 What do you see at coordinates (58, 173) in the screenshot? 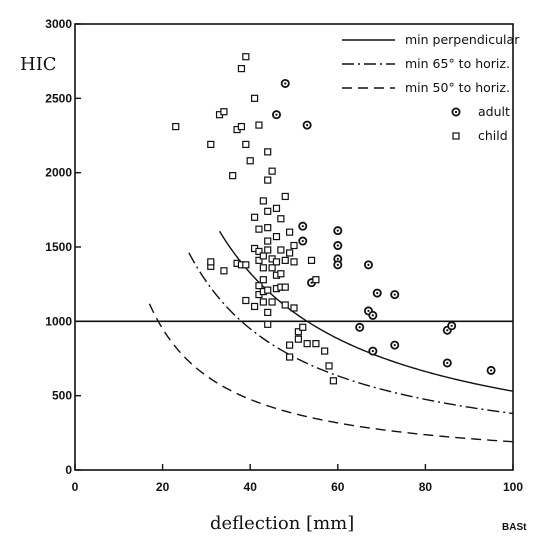
I see `y-tick-label: 2000` at bounding box center [58, 173].